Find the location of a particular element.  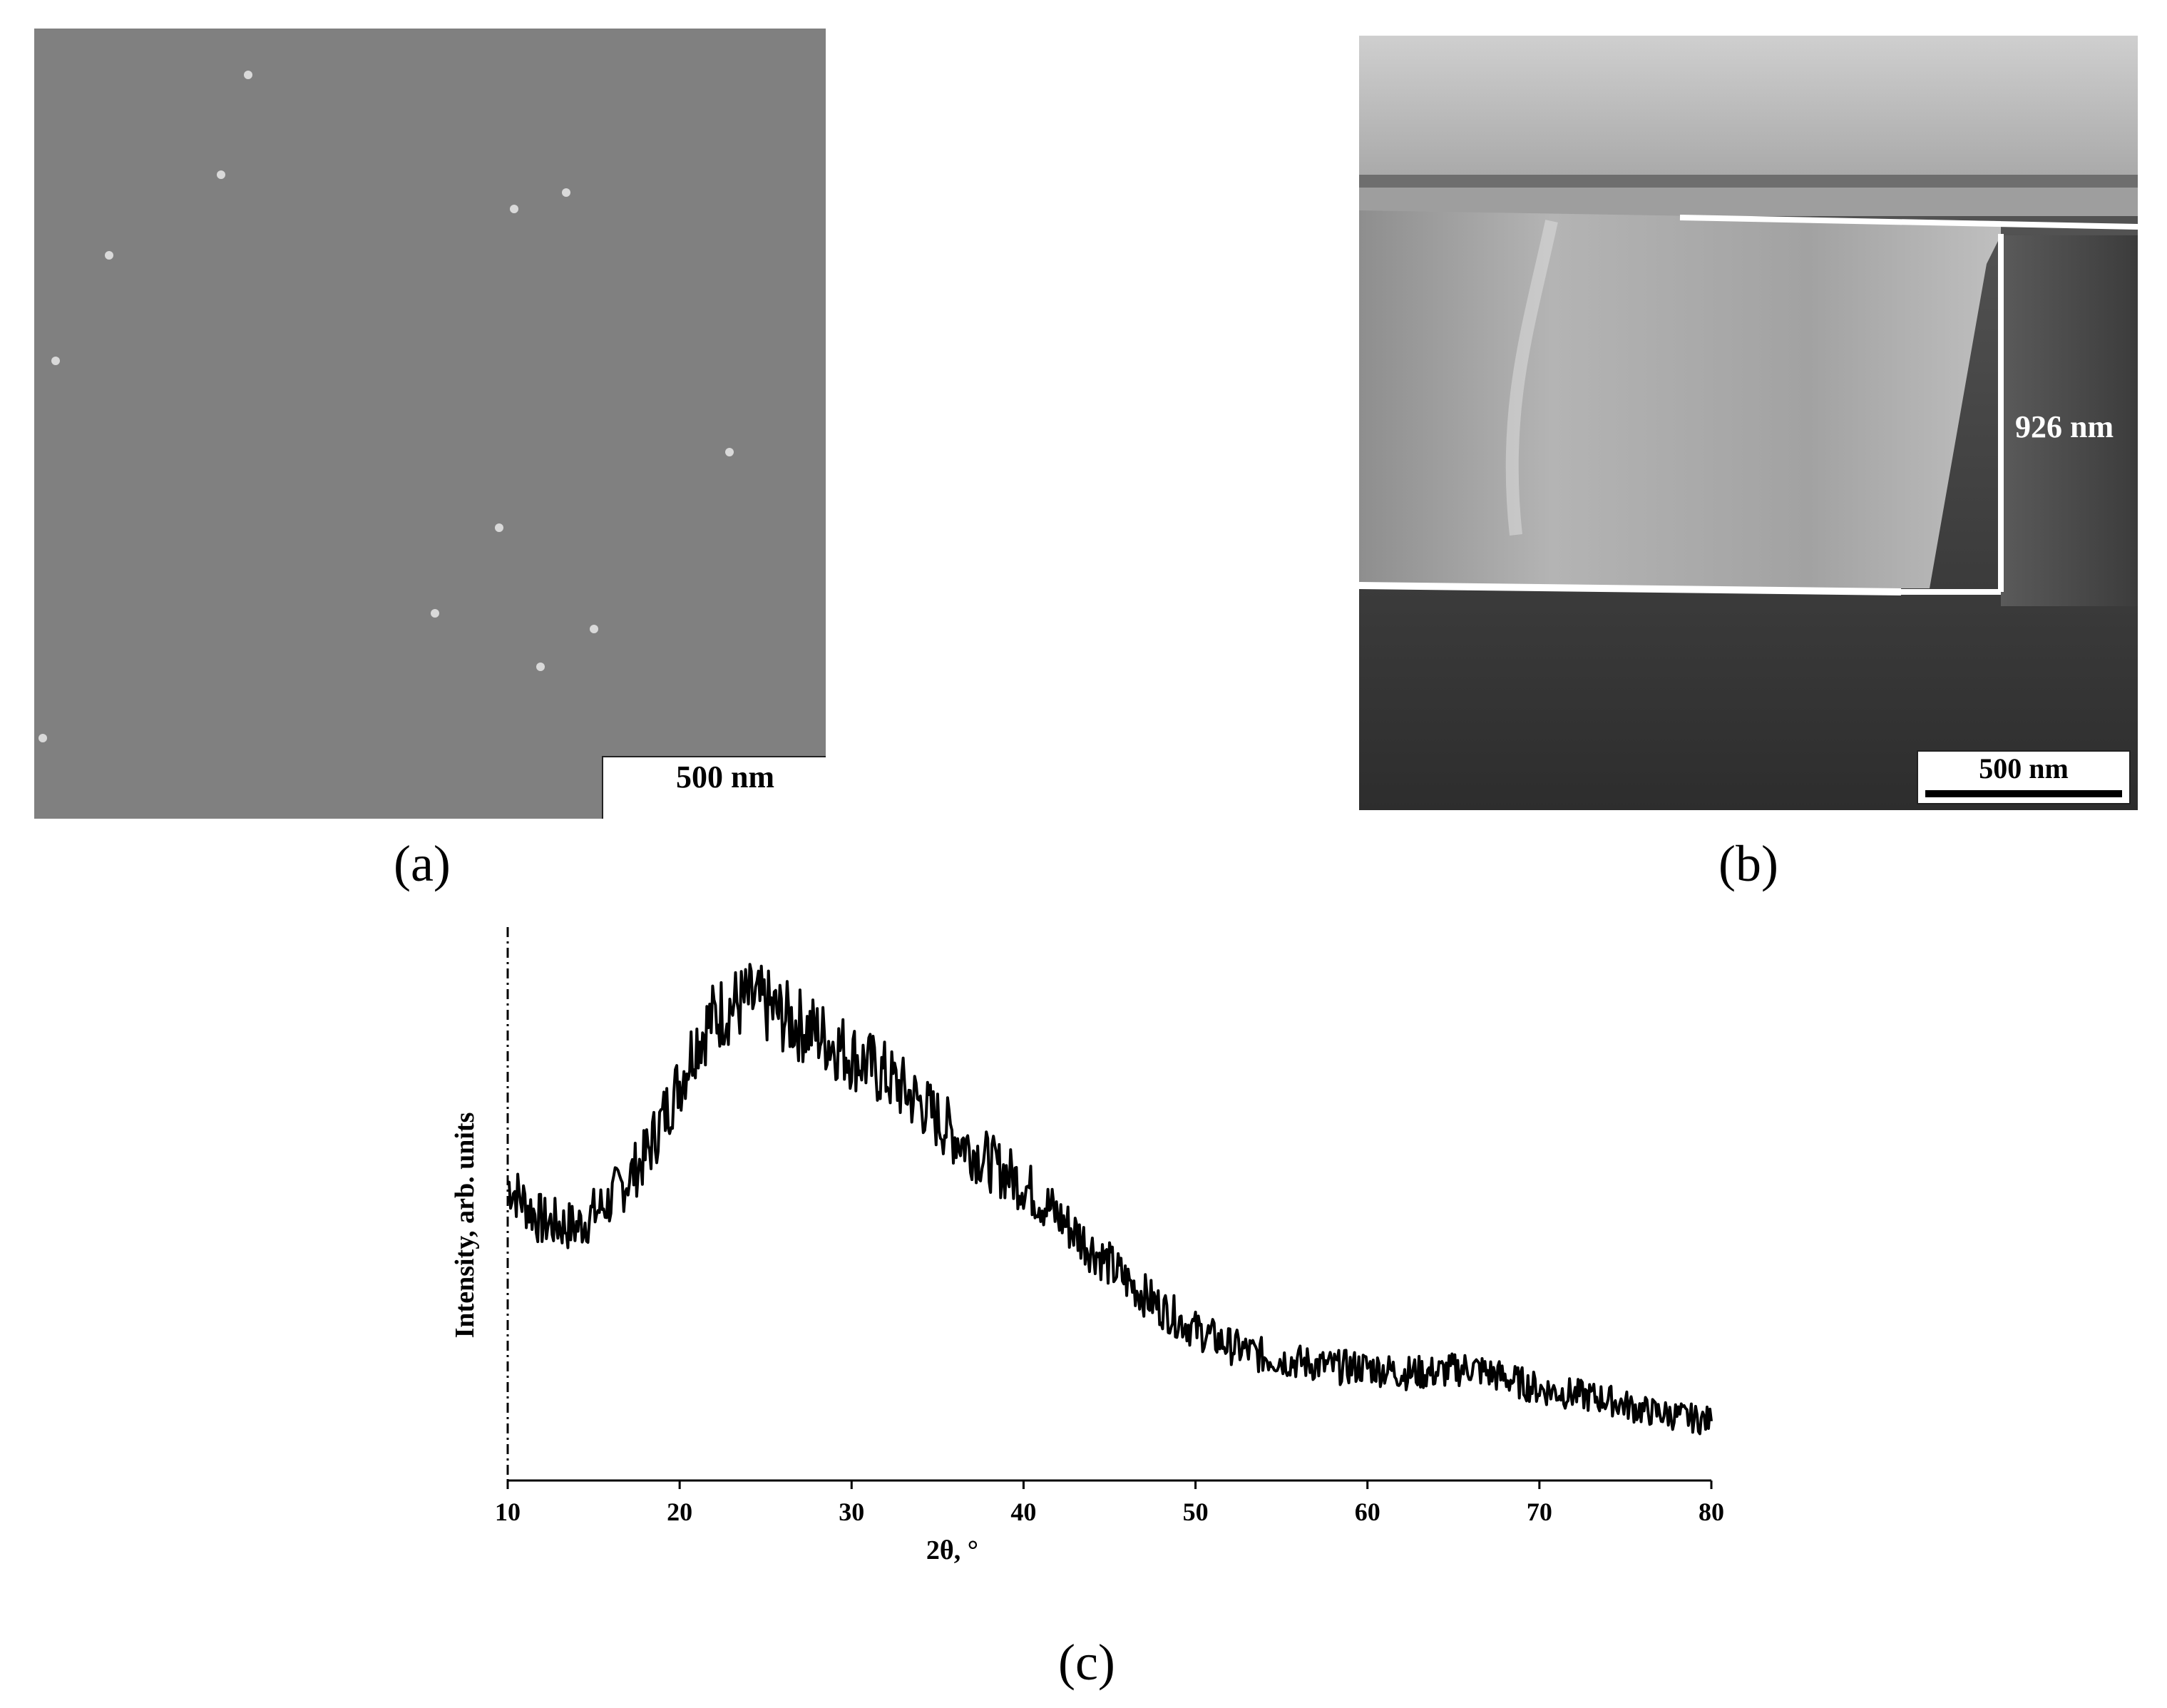

x-tick-label: 30 is located at coordinates (851, 1512).